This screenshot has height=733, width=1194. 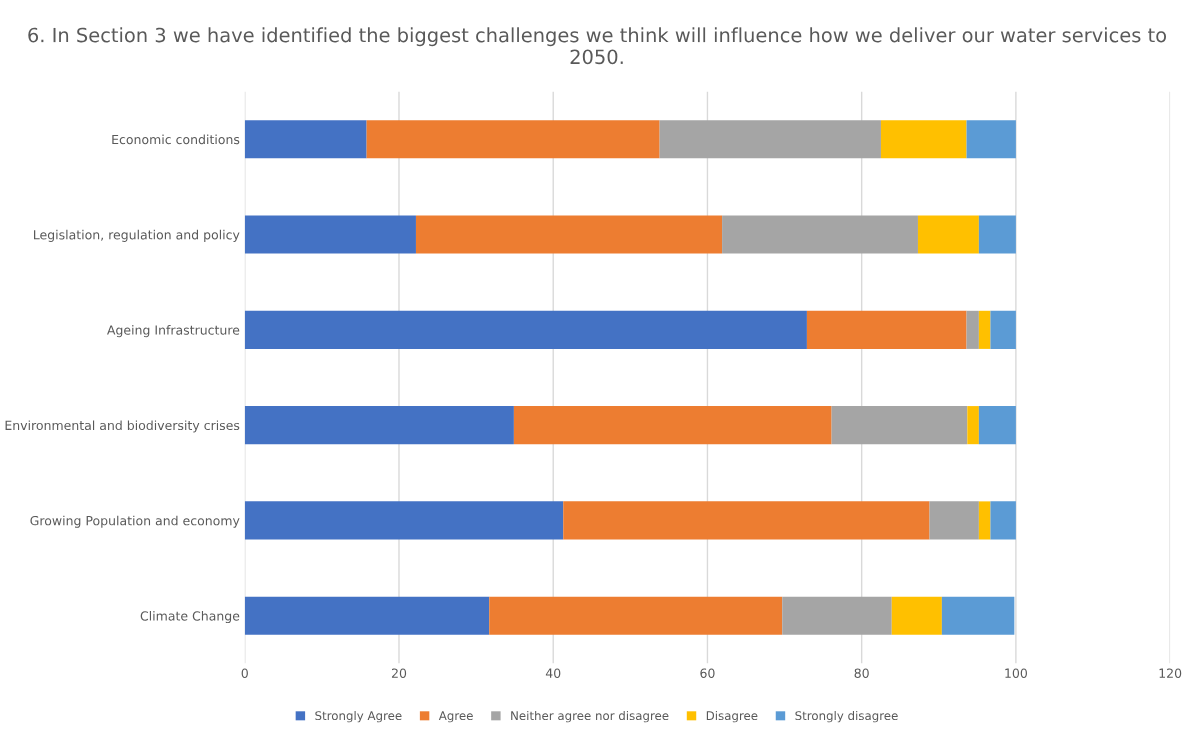 I want to click on chart-title: 6. In Section 3 we have identified the biggest challenges we think will influence how we deliver our water services to 2050., so click(x=597, y=46).